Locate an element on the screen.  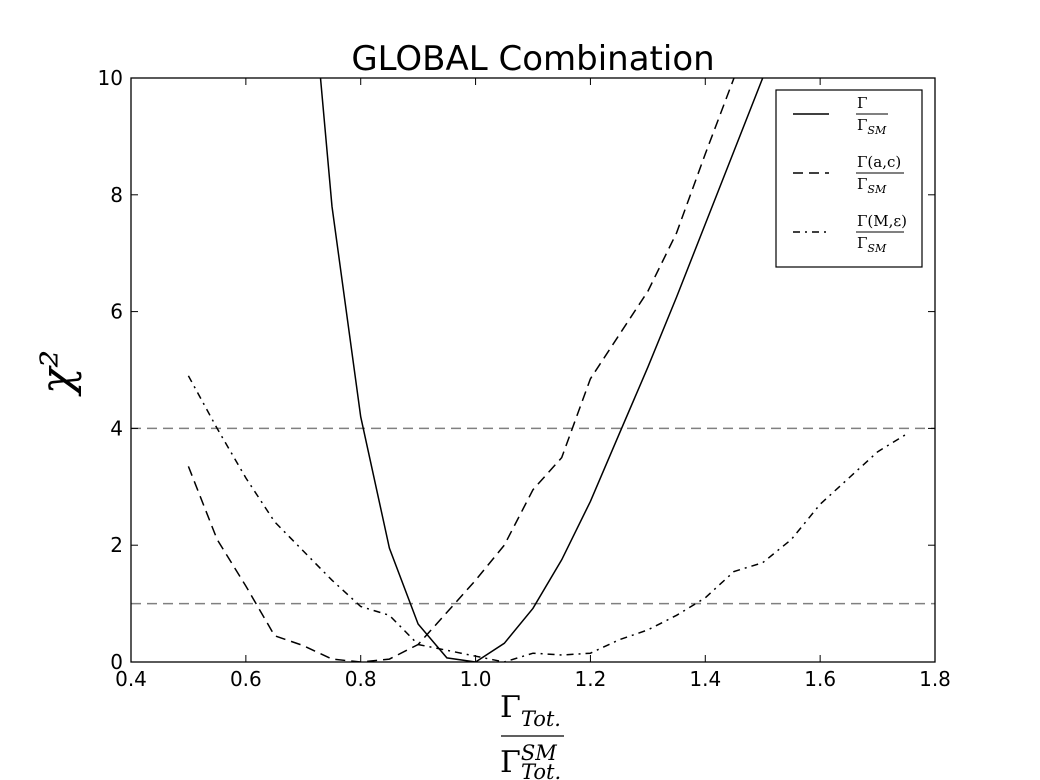
svg-text: ΓTot. is located at coordinates (530, 710).